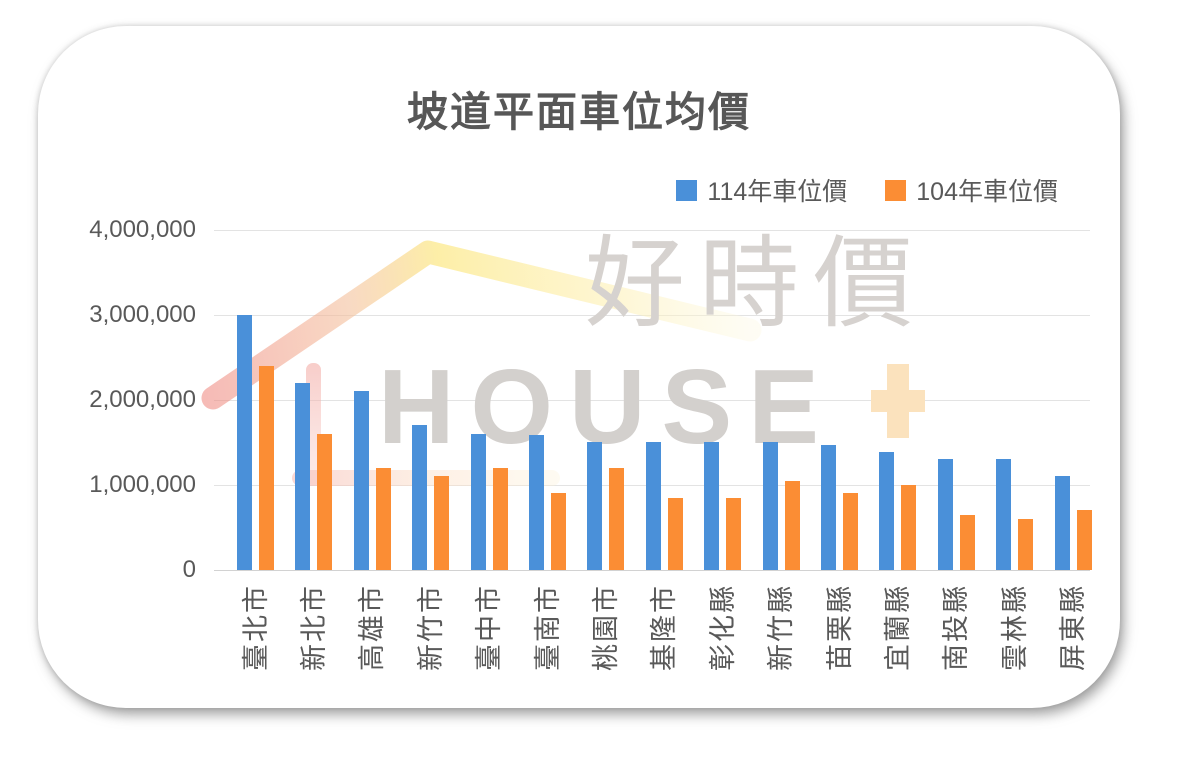 This screenshot has width=1200, height=758. Describe the element at coordinates (325, 502) in the screenshot. I see `bar-104-新北市` at that location.